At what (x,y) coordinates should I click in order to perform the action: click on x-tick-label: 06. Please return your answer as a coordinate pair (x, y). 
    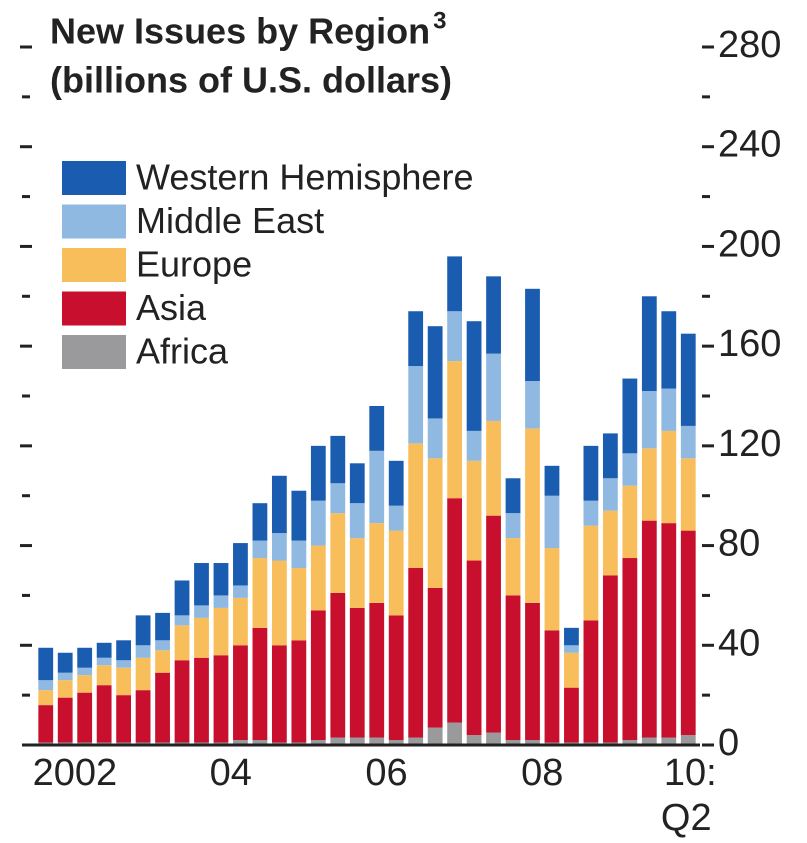
    Looking at the image, I should click on (386, 773).